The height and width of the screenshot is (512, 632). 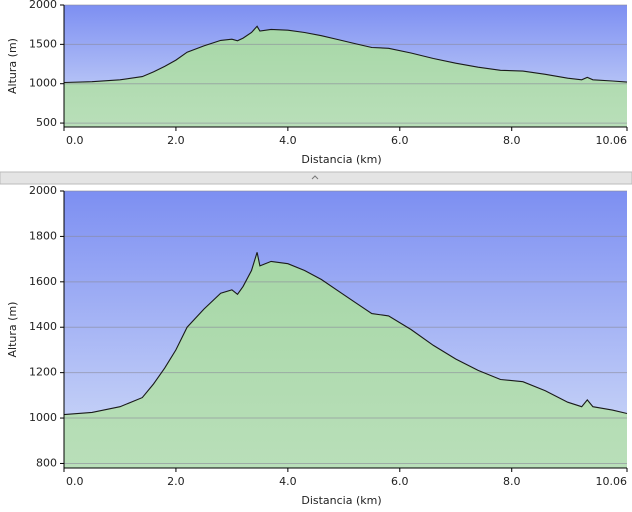 I want to click on y-tick-label: 1200, so click(x=43, y=372).